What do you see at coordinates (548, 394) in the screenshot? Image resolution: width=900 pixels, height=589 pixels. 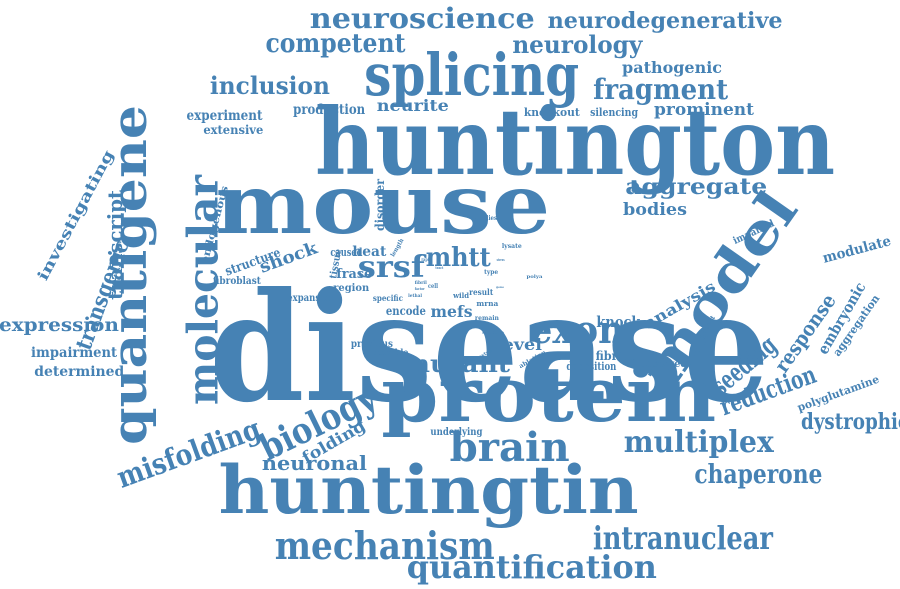 I see `word-protein: protein` at bounding box center [548, 394].